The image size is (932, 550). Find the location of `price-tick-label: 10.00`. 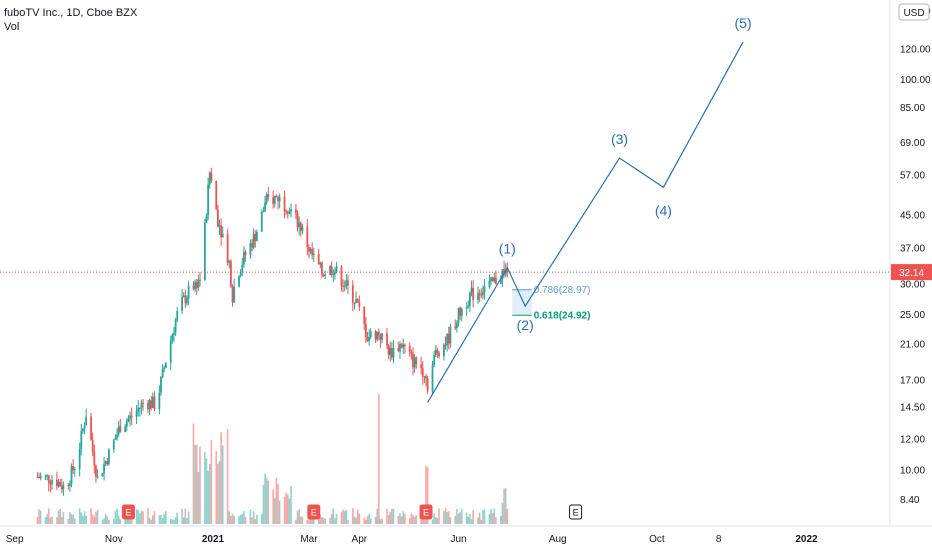

price-tick-label: 10.00 is located at coordinates (912, 470).